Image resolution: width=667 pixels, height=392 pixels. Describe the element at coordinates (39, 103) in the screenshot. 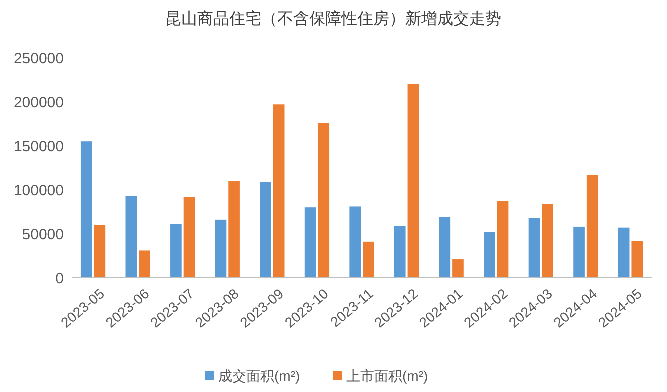

I see `y-tick-label: 200000` at that location.